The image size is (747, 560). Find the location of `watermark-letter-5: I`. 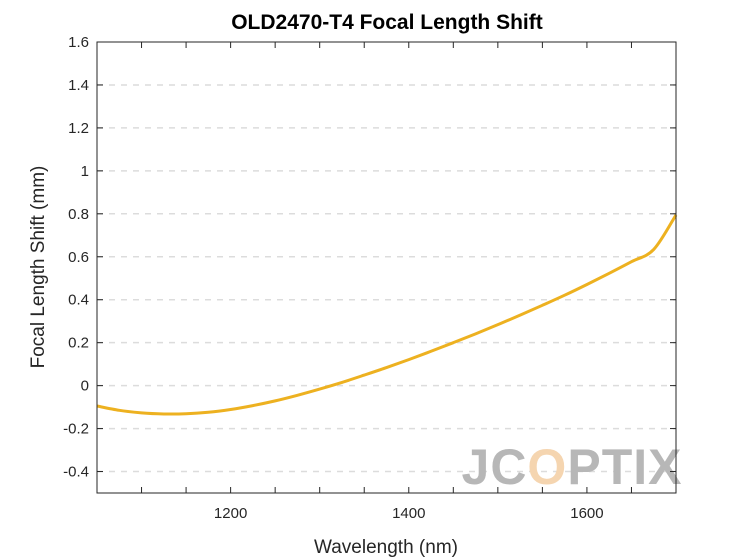

watermark-letter-5: I is located at coordinates (640, 467).